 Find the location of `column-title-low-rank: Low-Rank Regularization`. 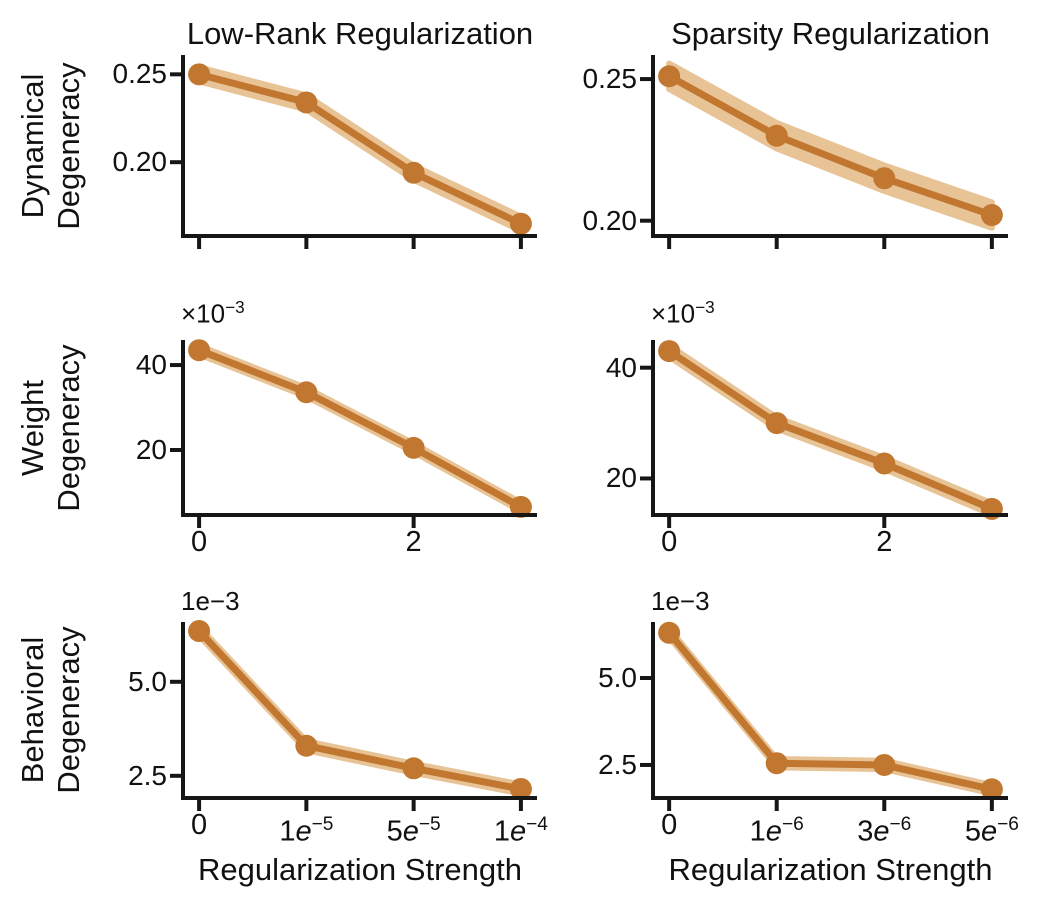

column-title-low-rank: Low-Rank Regularization is located at coordinates (360, 33).